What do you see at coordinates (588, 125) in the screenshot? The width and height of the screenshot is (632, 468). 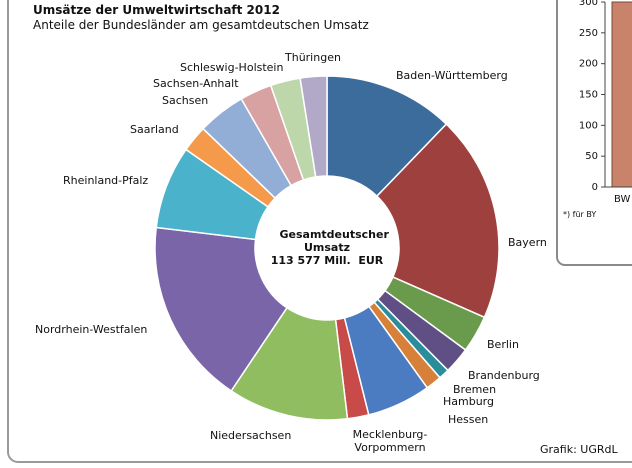 I see `y-tick-label: 100` at bounding box center [588, 125].